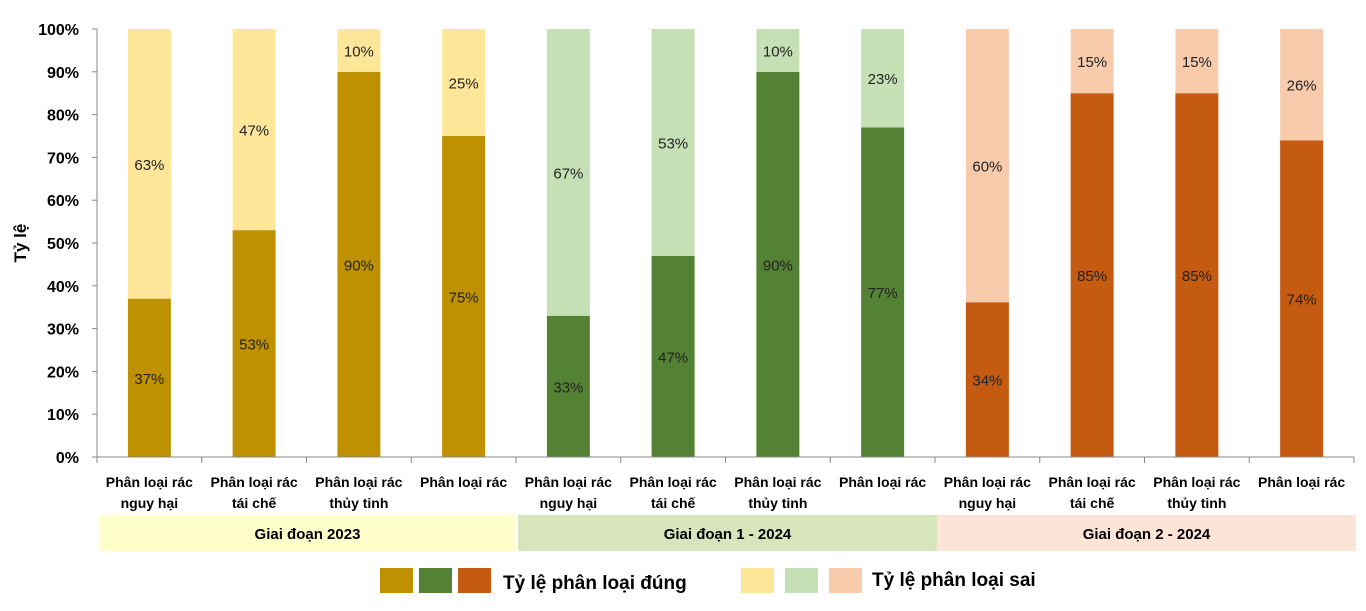 Image resolution: width=1366 pixels, height=611 pixels. Describe the element at coordinates (67, 458) in the screenshot. I see `y-tick-label: 0%` at that location.